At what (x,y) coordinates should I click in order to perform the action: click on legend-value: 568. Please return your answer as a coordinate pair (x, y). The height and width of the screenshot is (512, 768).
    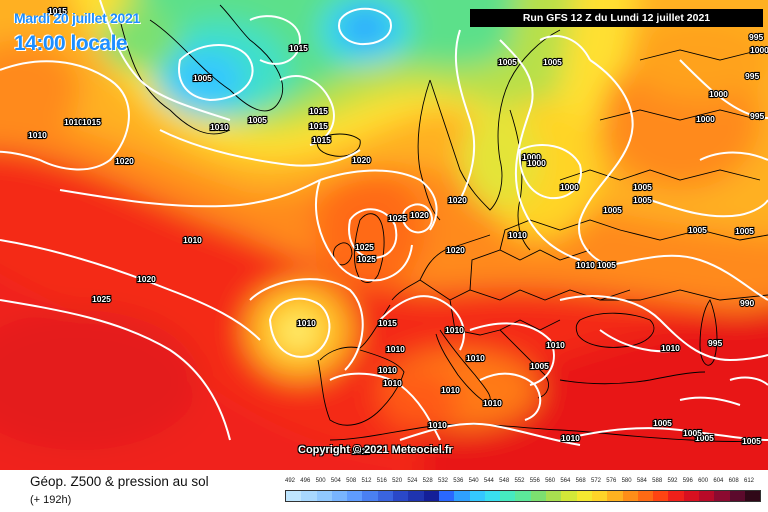
    Looking at the image, I should click on (580, 481).